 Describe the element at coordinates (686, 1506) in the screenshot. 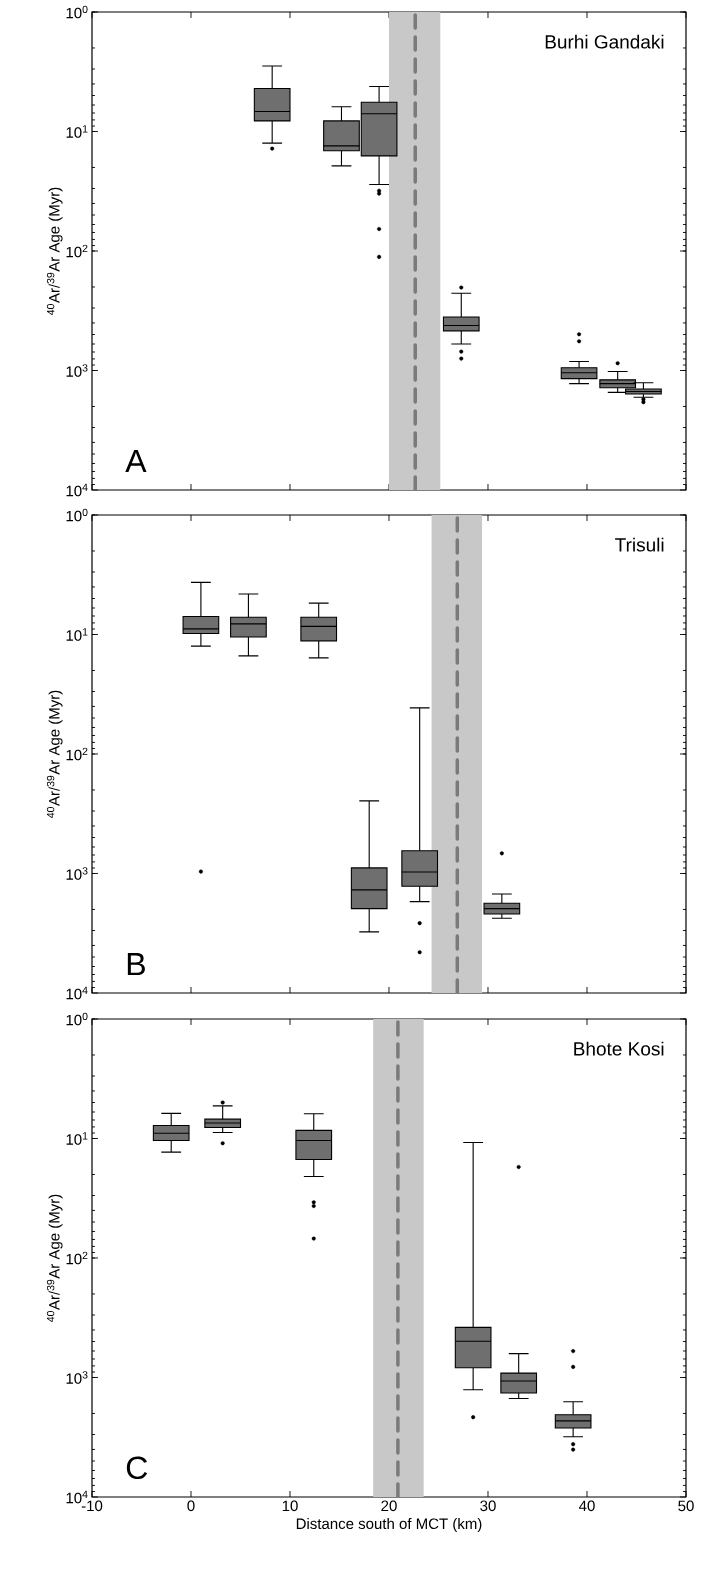

I see `x-tick-label: 50` at that location.